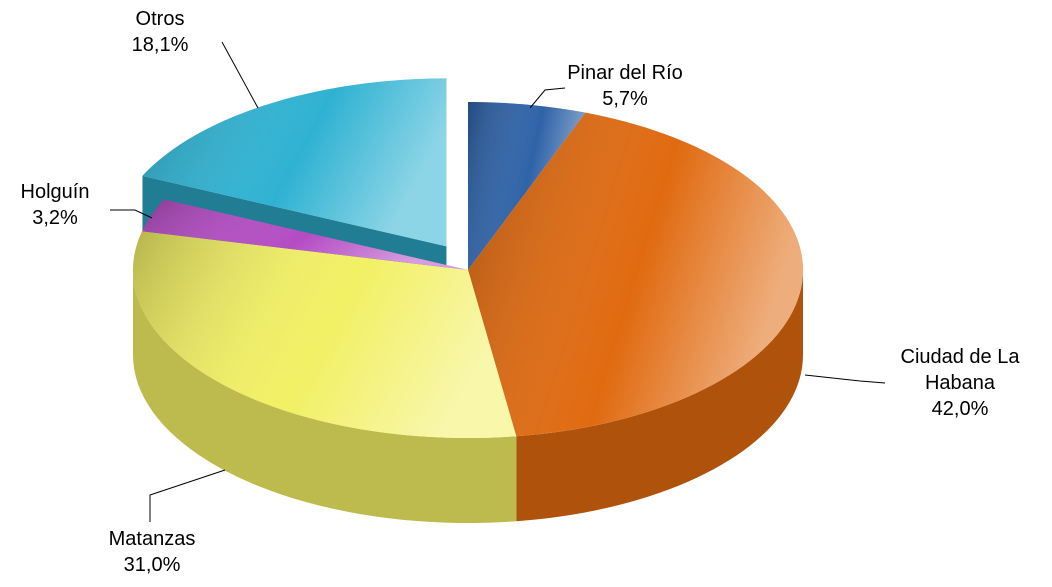  I want to click on category-label: Pinar del Río, so click(625, 73).